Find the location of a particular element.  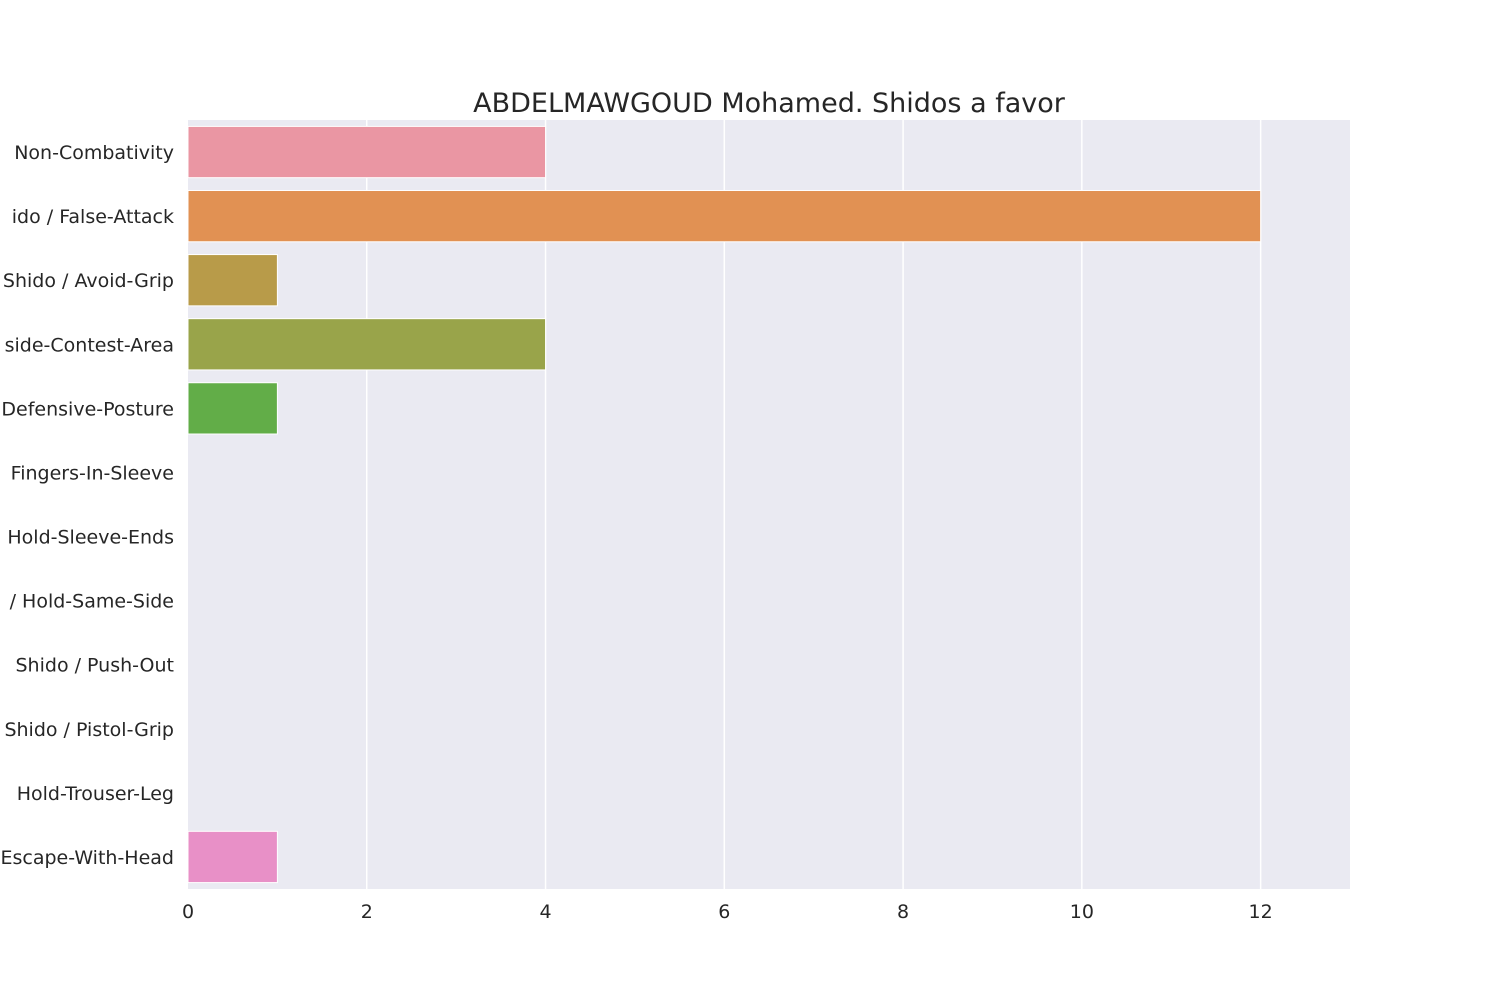

y-tick-label: ido / False-Attack is located at coordinates (93, 217).